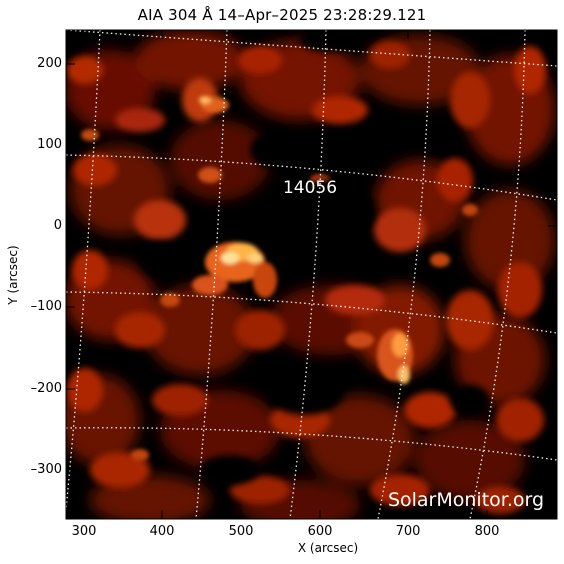  What do you see at coordinates (13, 275) in the screenshot?
I see `y-axis-label: Y (arcsec)` at bounding box center [13, 275].